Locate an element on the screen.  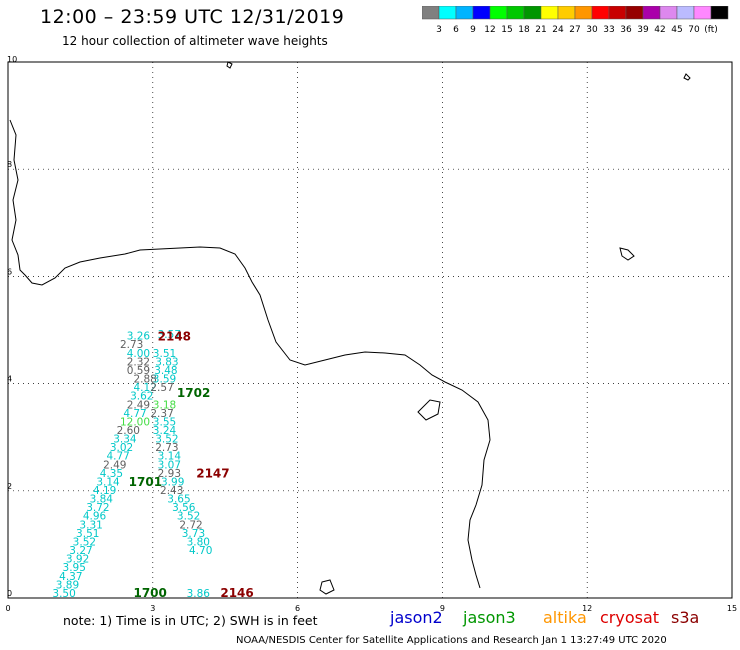
island-cape is located at coordinates (687, 77).